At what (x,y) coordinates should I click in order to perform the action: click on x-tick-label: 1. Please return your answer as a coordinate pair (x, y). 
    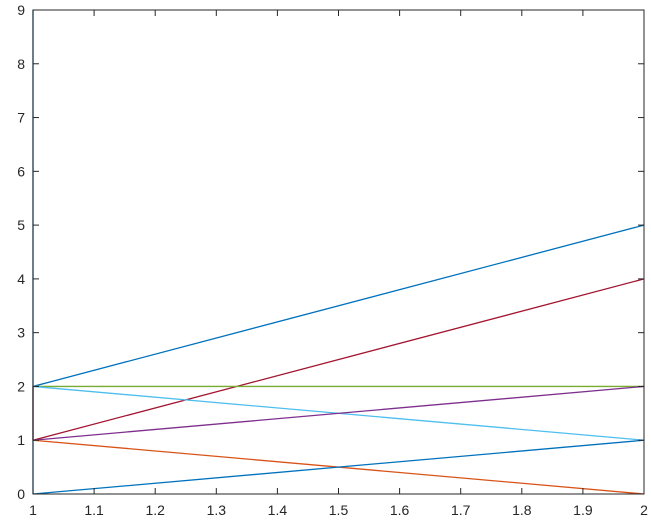
    Looking at the image, I should click on (33, 510).